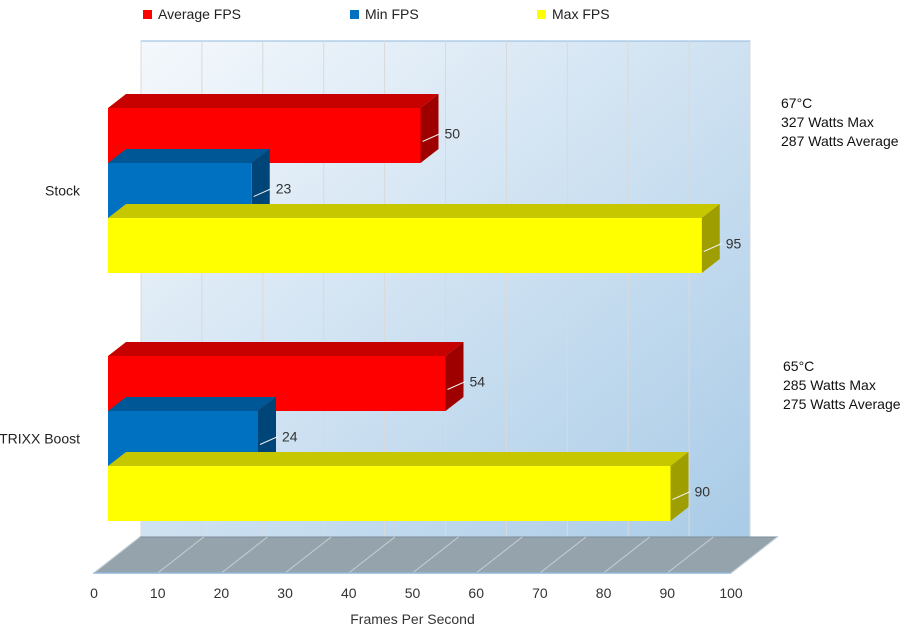 The height and width of the screenshot is (635, 916). What do you see at coordinates (668, 593) in the screenshot?
I see `x-tick-label: 90` at bounding box center [668, 593].